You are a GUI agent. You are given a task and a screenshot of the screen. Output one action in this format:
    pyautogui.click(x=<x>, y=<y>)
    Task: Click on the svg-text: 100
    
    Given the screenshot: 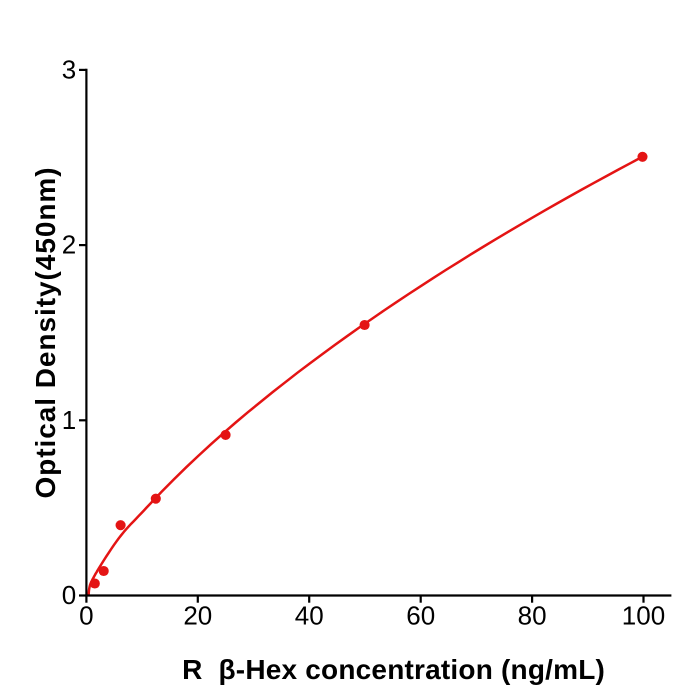 What is the action you would take?
    pyautogui.click(x=643, y=615)
    